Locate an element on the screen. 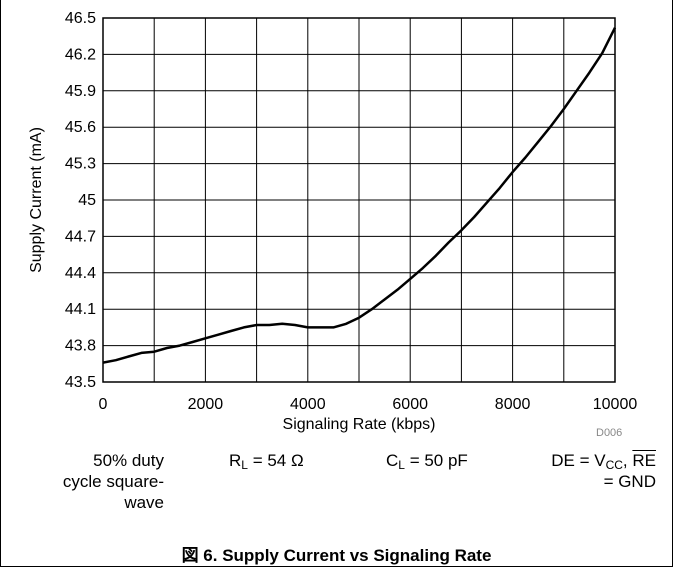 The width and height of the screenshot is (673, 567). x-tick-label: 6000 is located at coordinates (410, 404).